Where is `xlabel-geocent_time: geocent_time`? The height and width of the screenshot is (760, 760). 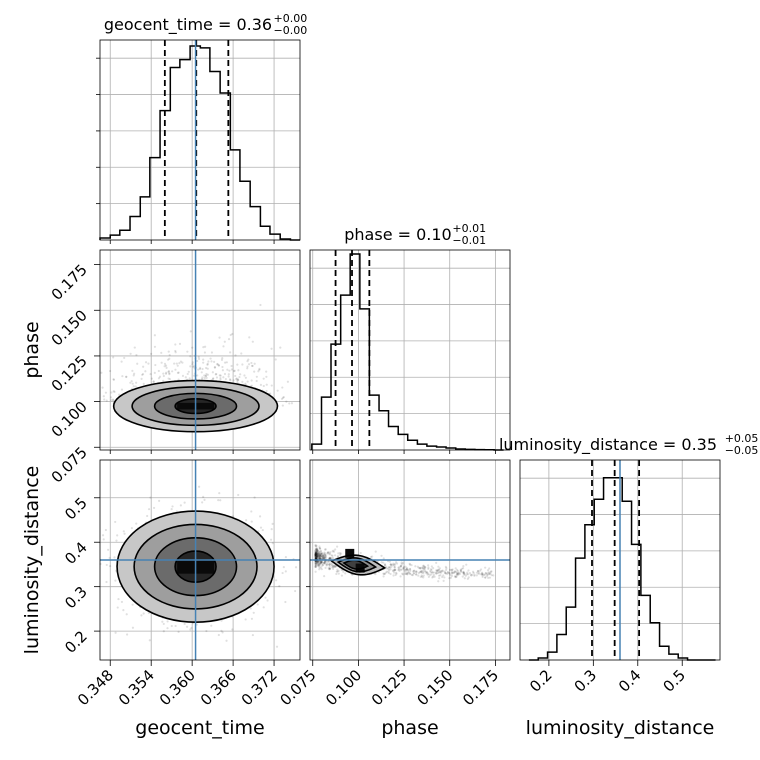 xlabel-geocent_time: geocent_time is located at coordinates (199, 728).